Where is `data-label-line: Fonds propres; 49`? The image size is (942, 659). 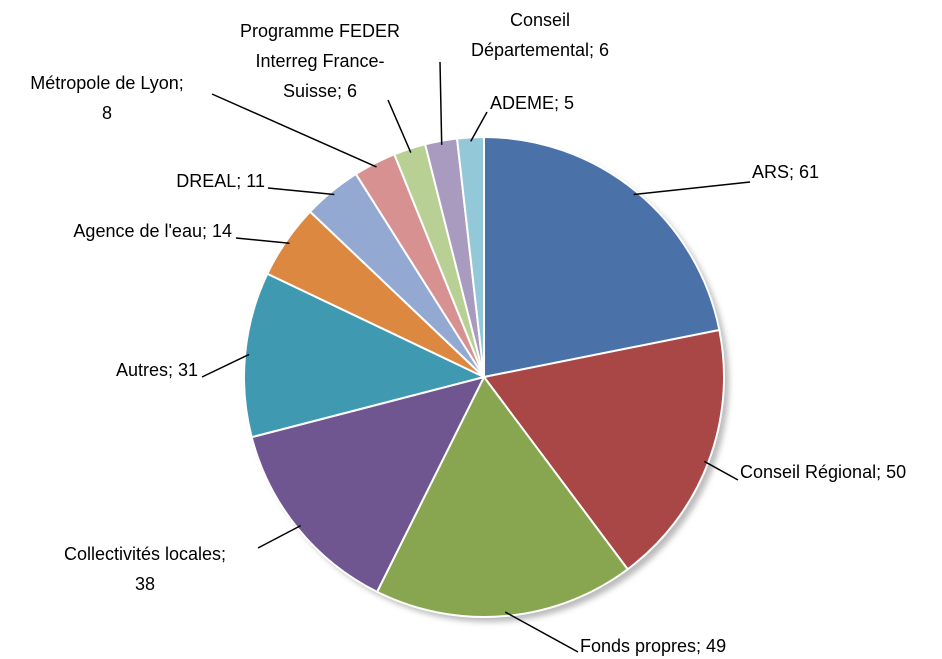
data-label-line: Fonds propres; 49 is located at coordinates (653, 646).